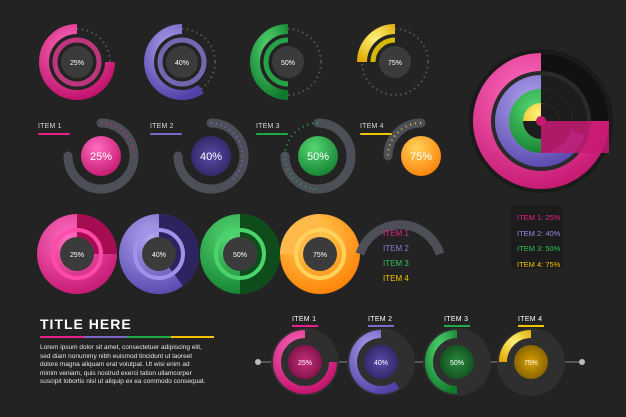 The image size is (626, 417). I want to click on title-color-bar, so click(127, 337).